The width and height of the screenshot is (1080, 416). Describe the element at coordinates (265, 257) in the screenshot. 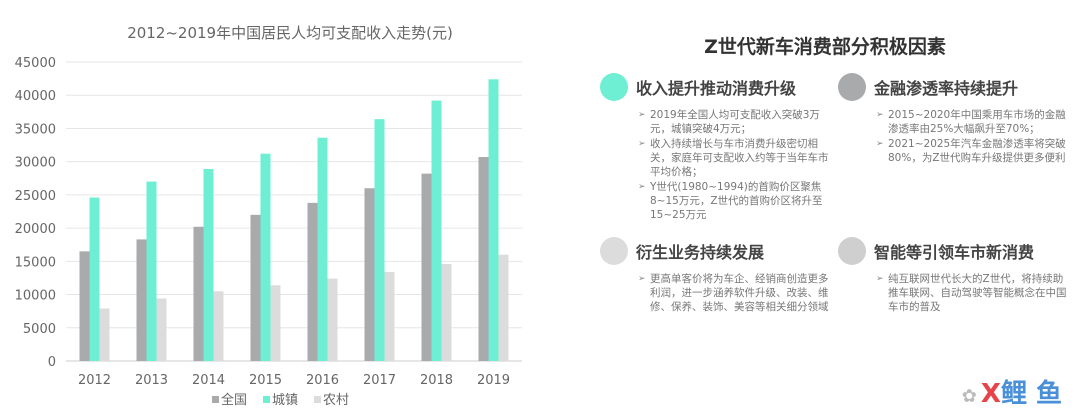

I see `bar-2015-城镇` at that location.